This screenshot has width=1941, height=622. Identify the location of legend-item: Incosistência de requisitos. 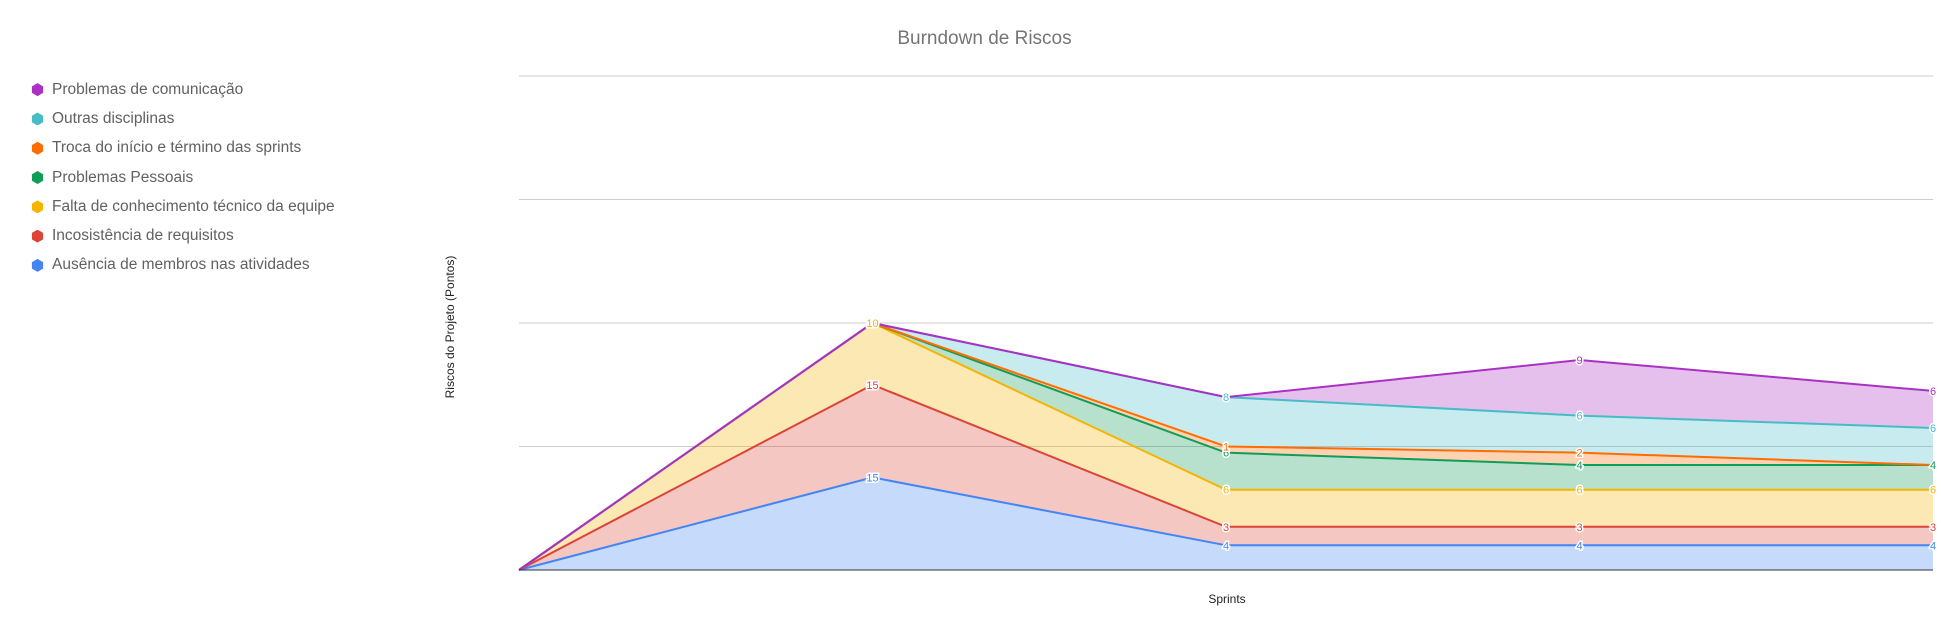
(183, 235).